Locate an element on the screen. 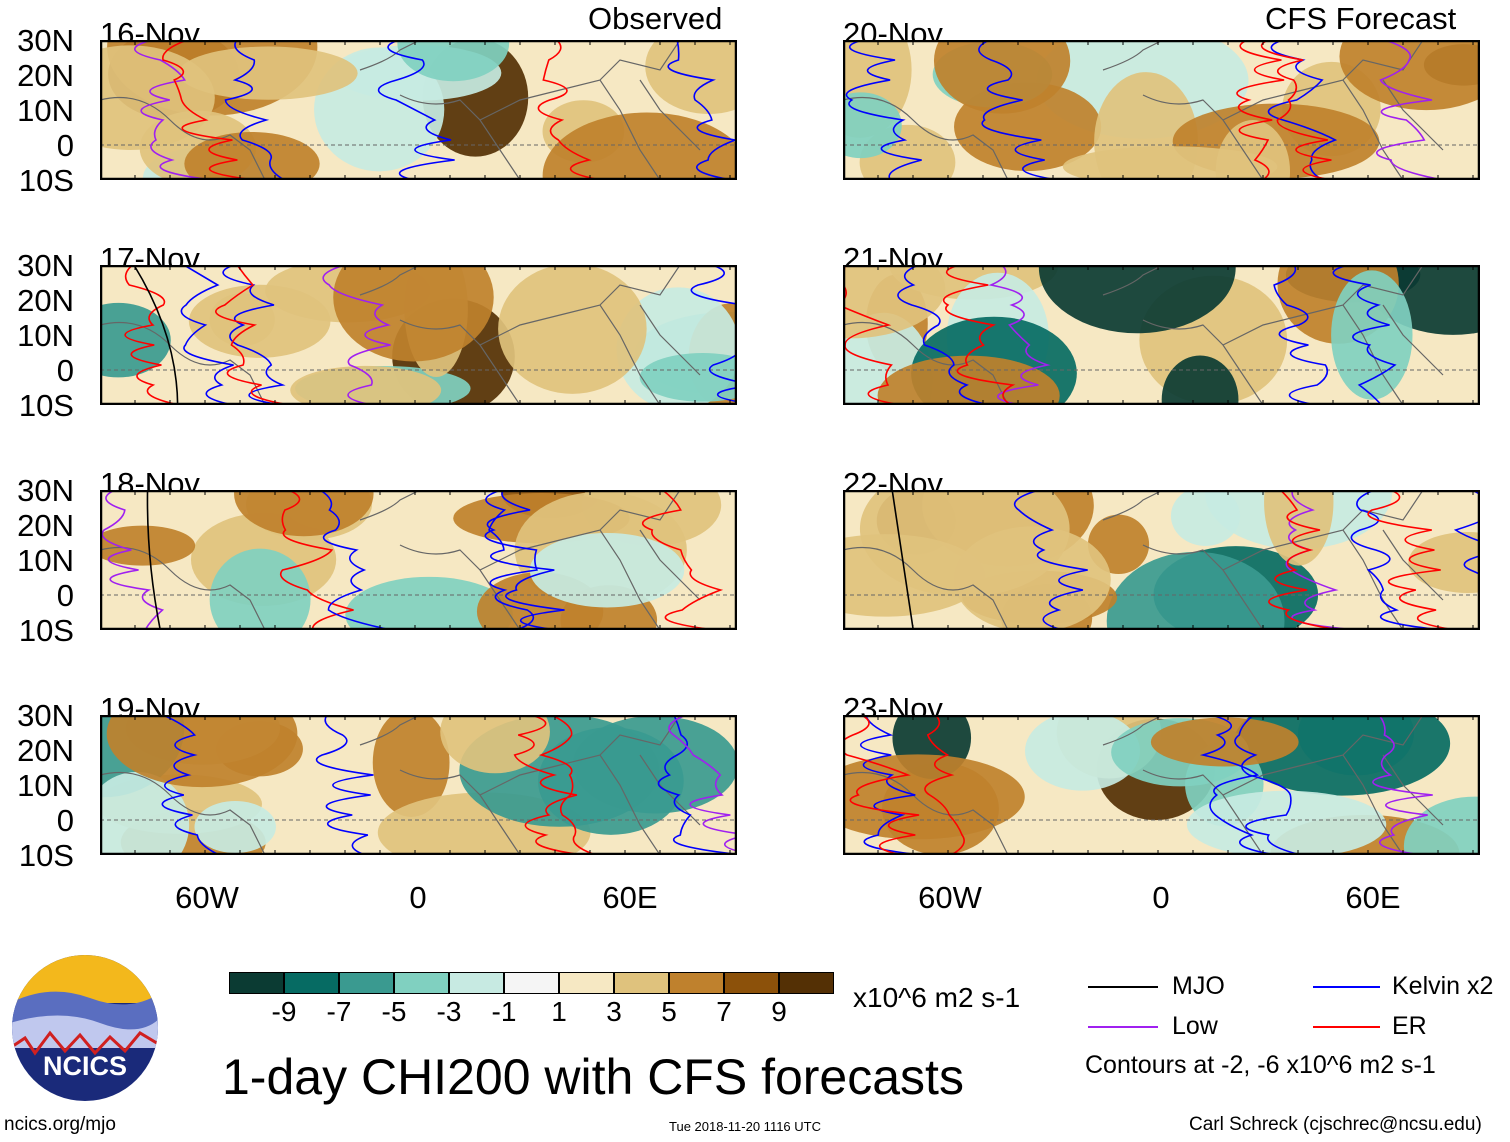 This screenshot has height=1142, width=1510. colorbar-label: 3 is located at coordinates (614, 1011).